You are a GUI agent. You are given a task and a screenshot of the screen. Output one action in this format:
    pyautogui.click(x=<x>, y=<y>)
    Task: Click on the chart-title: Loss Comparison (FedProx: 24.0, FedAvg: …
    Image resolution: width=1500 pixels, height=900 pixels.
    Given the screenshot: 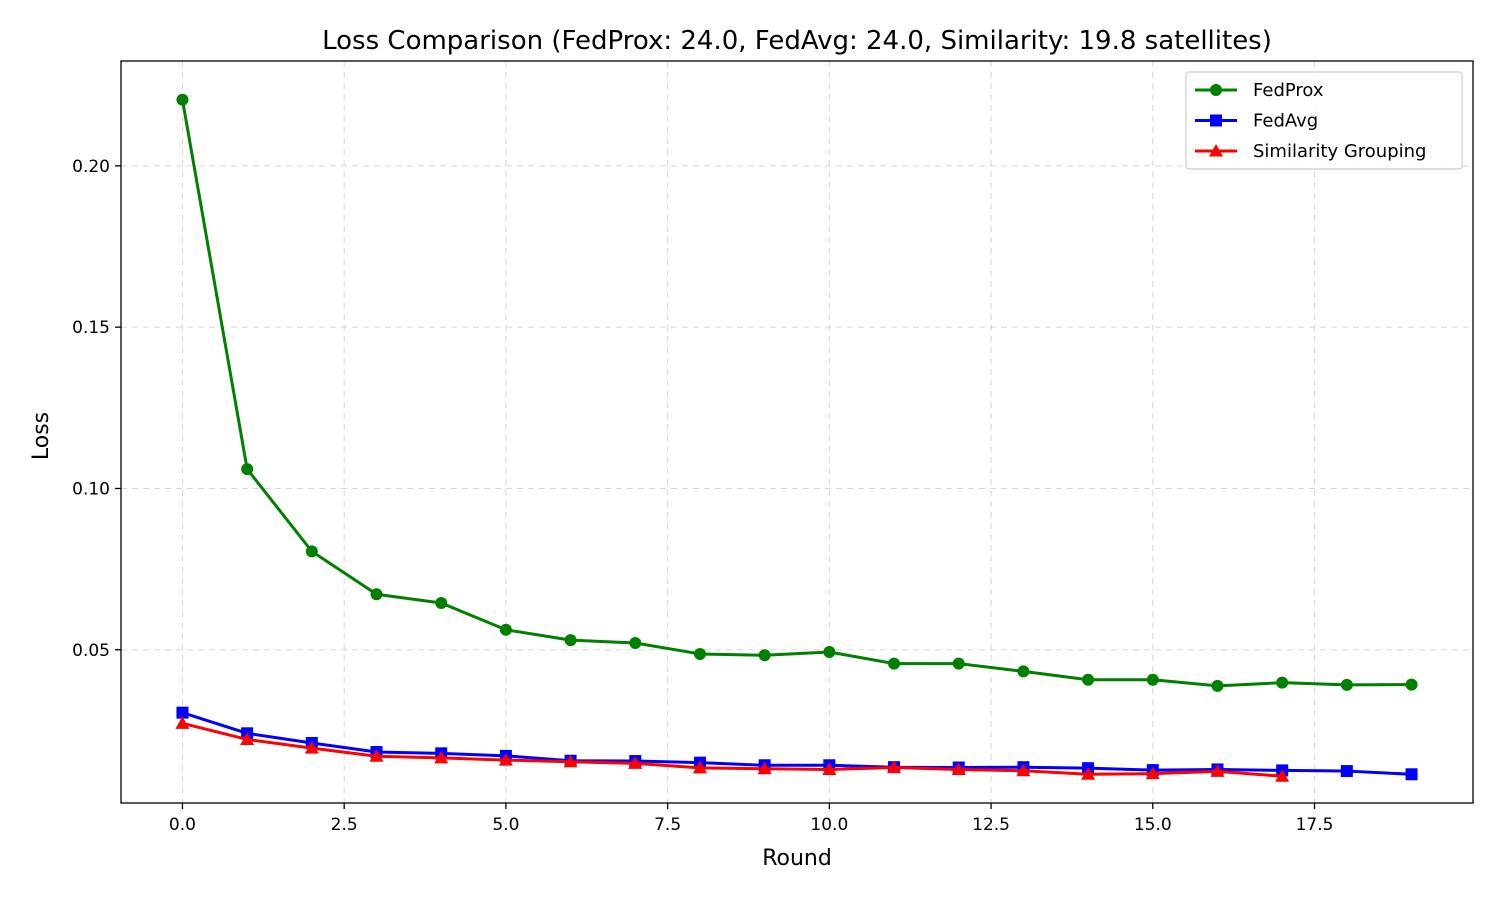 What is the action you would take?
    pyautogui.click(x=797, y=41)
    